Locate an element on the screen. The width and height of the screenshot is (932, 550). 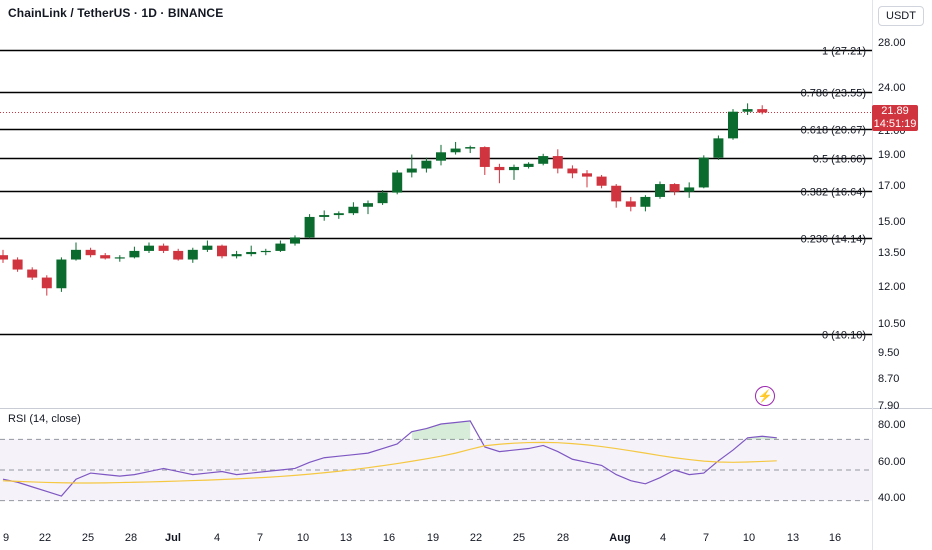
price-tick-label: 13.50 is located at coordinates (892, 253).